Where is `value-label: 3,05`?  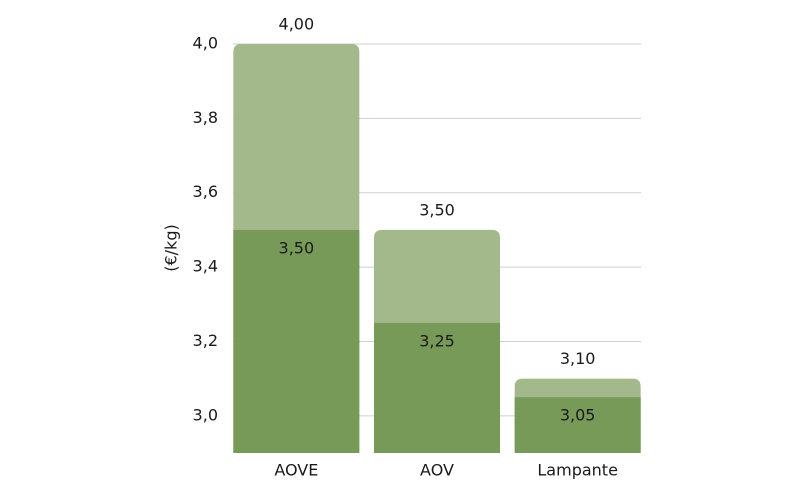 value-label: 3,05 is located at coordinates (578, 415).